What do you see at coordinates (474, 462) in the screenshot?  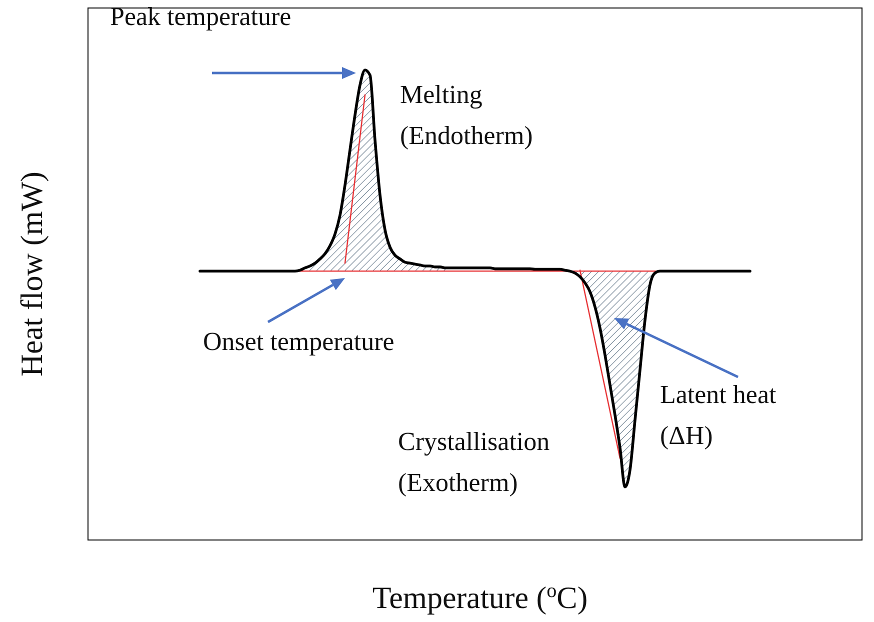 I see `annotation: Crystallisation (Exotherm)` at bounding box center [474, 462].